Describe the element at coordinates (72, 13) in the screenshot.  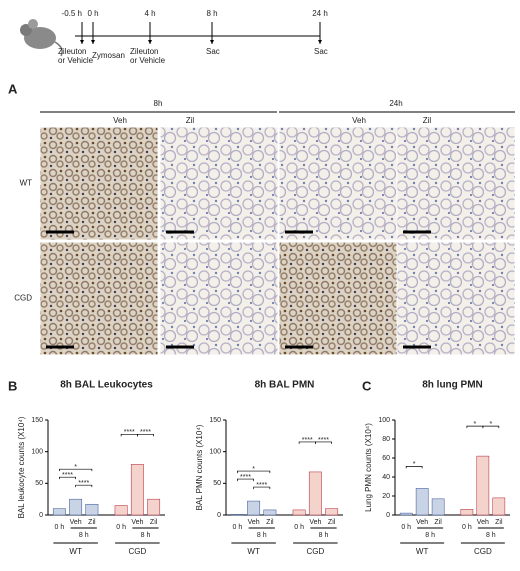
I see `time-label: -0.5 h` at that location.